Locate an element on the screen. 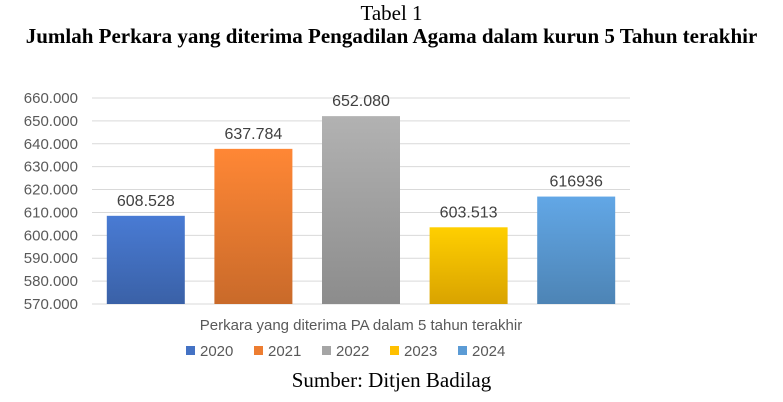 This screenshot has width=783, height=402. legend-swatch-2020 is located at coordinates (190, 350).